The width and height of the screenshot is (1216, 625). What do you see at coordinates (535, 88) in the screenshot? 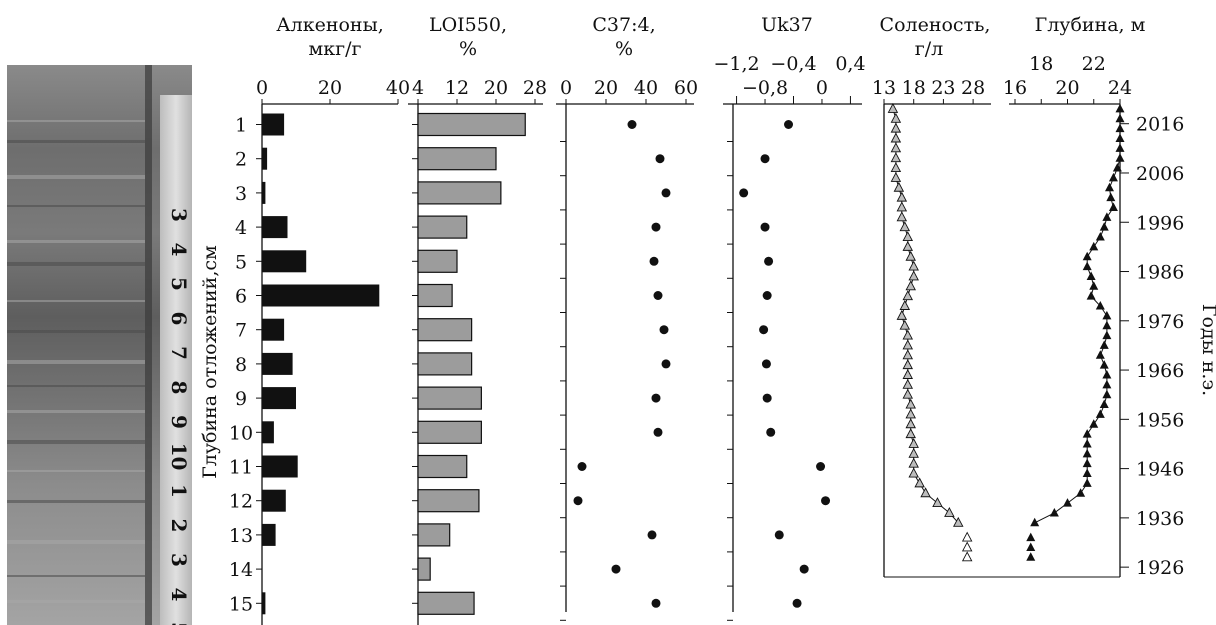
I see `loi-tick-label: 28` at bounding box center [535, 88].